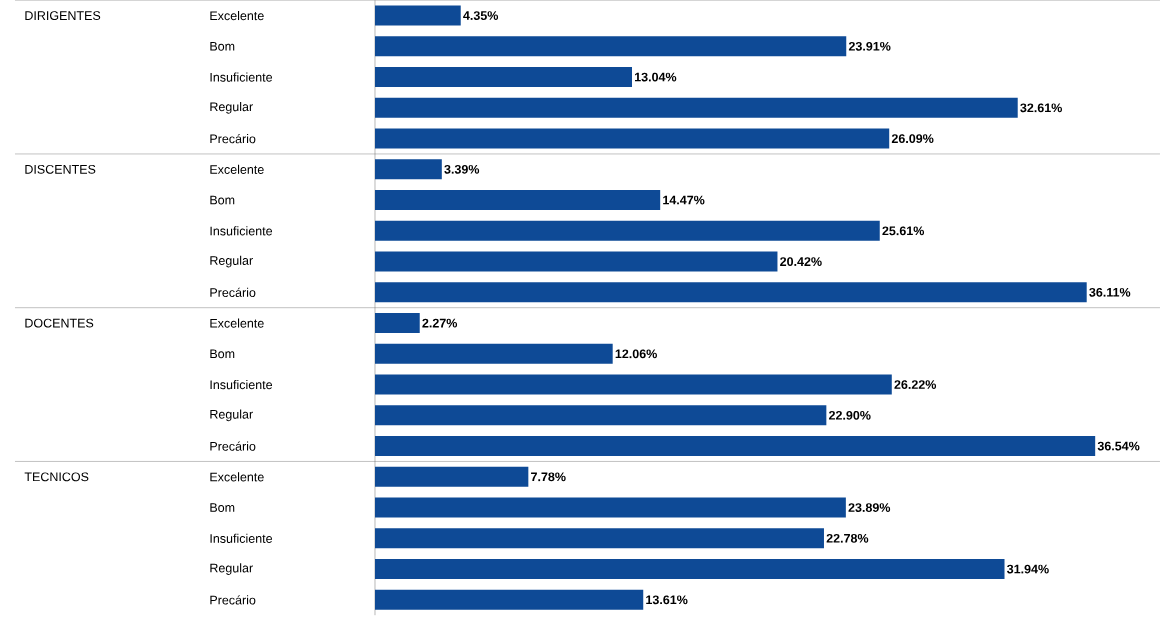 Image resolution: width=1165 pixels, height=620 pixels. I want to click on data-label: 13.04%, so click(655, 77).